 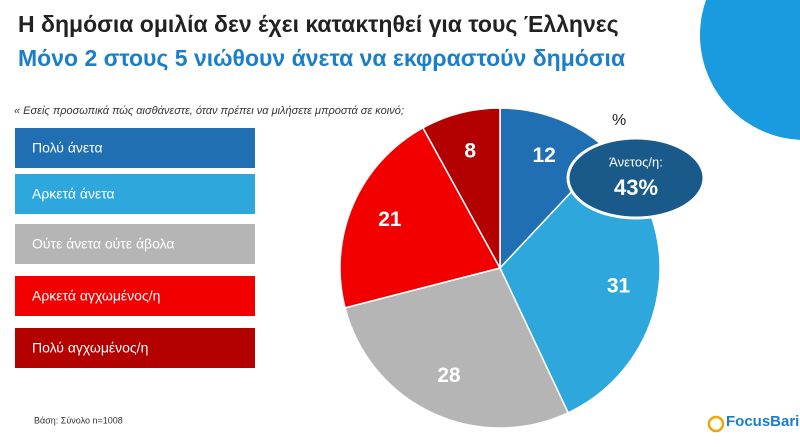 What do you see at coordinates (390, 219) in the screenshot?
I see `data-label: 21` at bounding box center [390, 219].